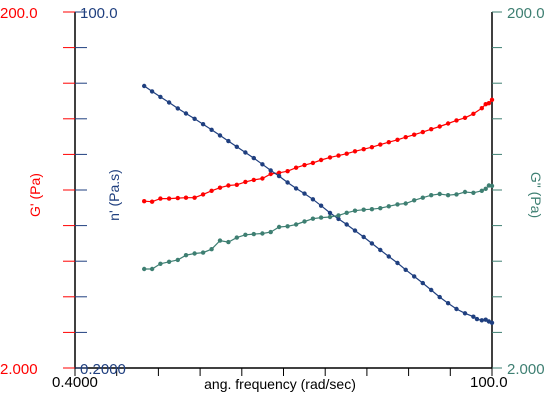 This screenshot has width=556, height=400. I want to click on gp-axis-title: G' (Pa), so click(35, 195).